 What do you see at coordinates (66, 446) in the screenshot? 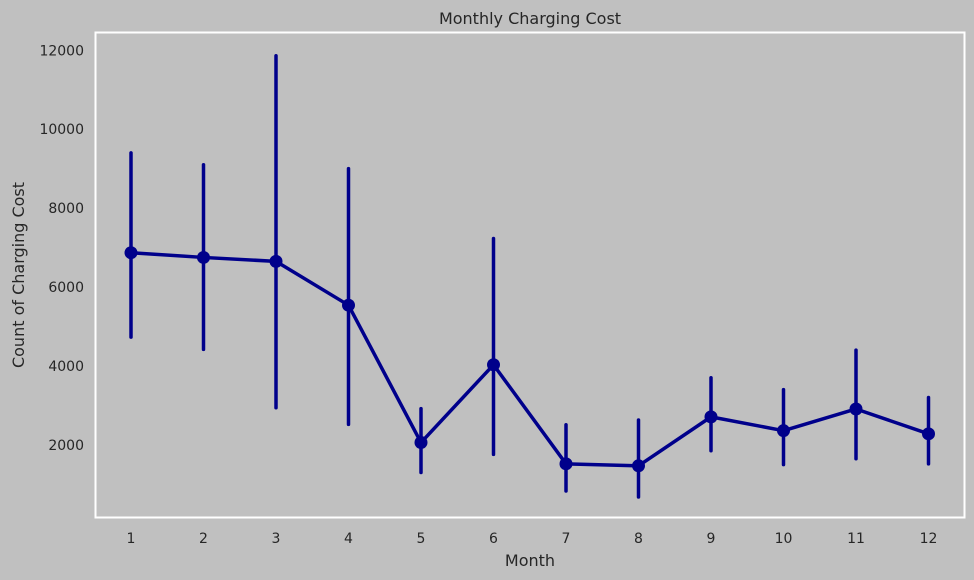
I see `y-tick-label: 2000` at bounding box center [66, 446].